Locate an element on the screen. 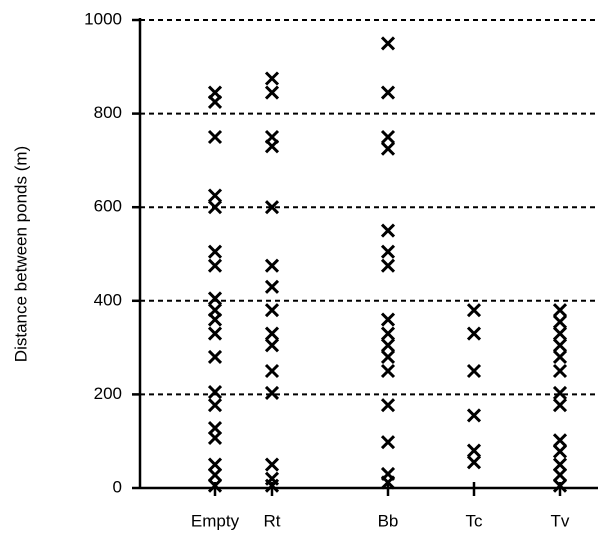  y-tick-label: 1000 is located at coordinates (103, 18).